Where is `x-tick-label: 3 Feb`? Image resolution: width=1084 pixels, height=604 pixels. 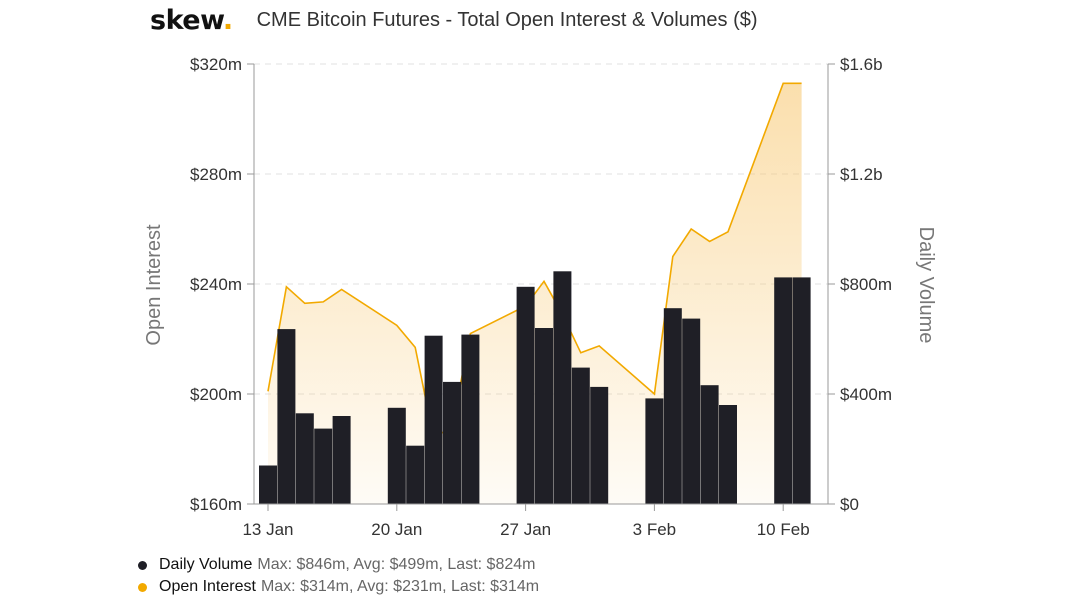
x-tick-label: 3 Feb is located at coordinates (654, 529).